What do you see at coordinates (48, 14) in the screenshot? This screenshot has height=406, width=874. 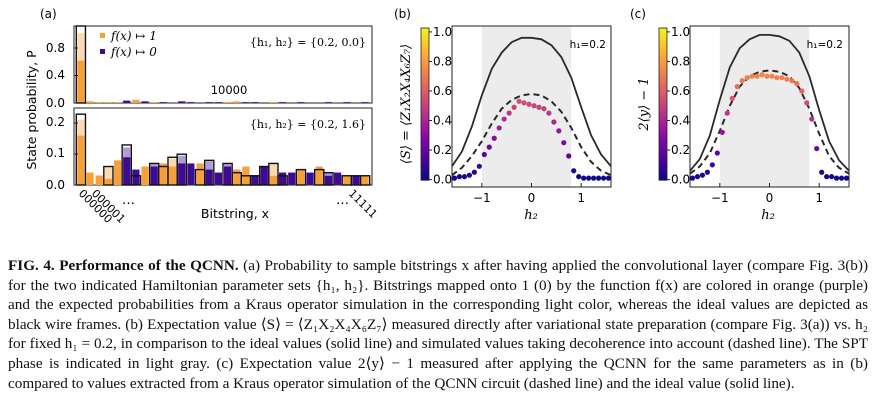 I see `panel-a-tag: (a)` at bounding box center [48, 14].